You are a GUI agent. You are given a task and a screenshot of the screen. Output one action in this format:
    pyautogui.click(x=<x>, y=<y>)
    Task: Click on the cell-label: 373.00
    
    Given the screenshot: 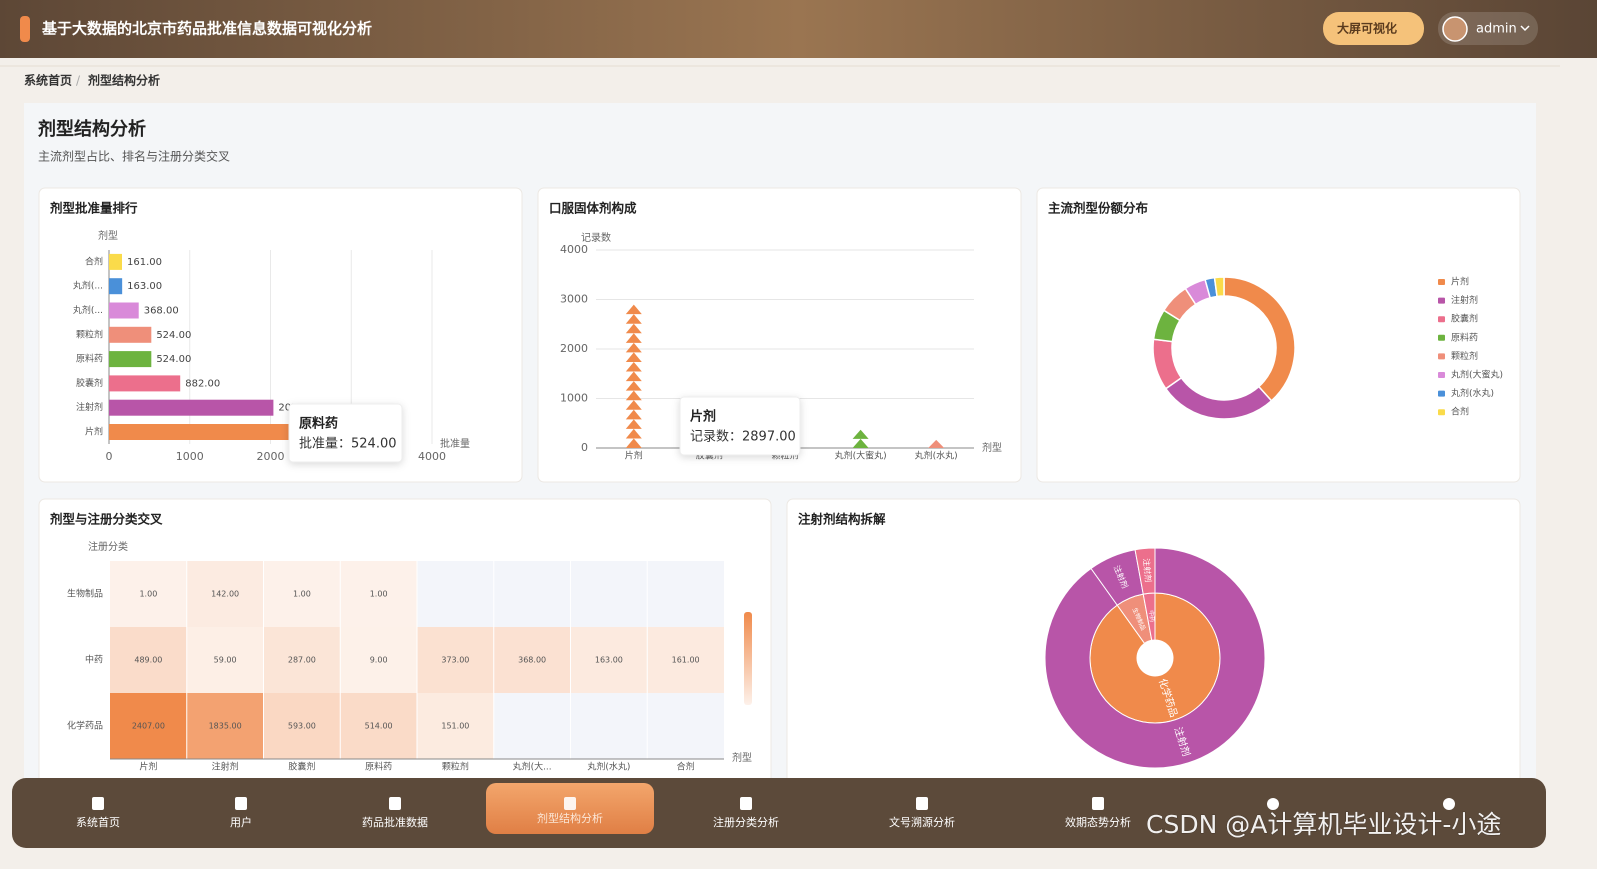 What is the action you would take?
    pyautogui.click(x=455, y=660)
    